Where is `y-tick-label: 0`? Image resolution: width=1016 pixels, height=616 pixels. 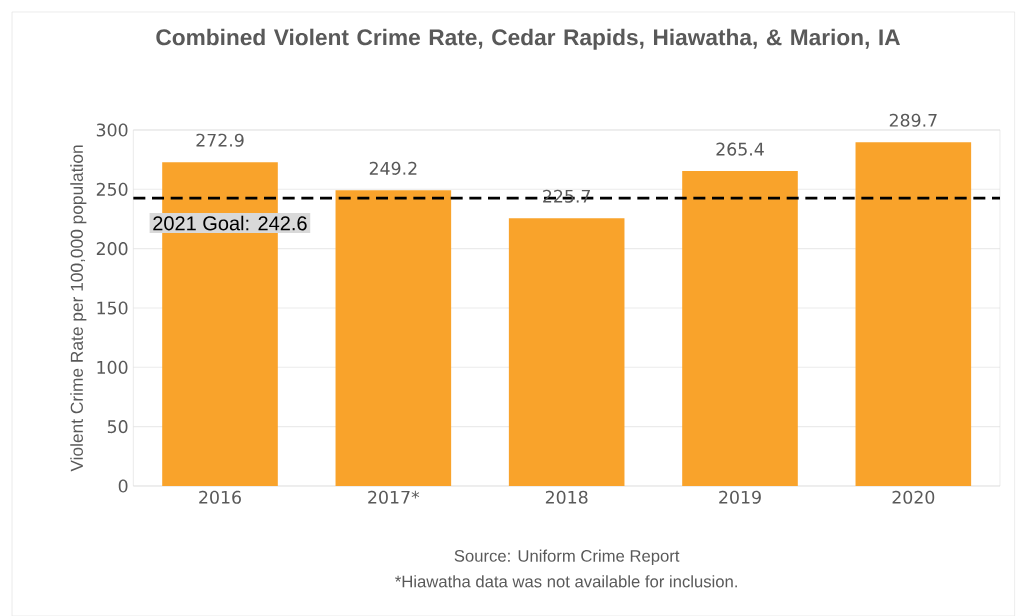 y-tick-label: 0 is located at coordinates (123, 486).